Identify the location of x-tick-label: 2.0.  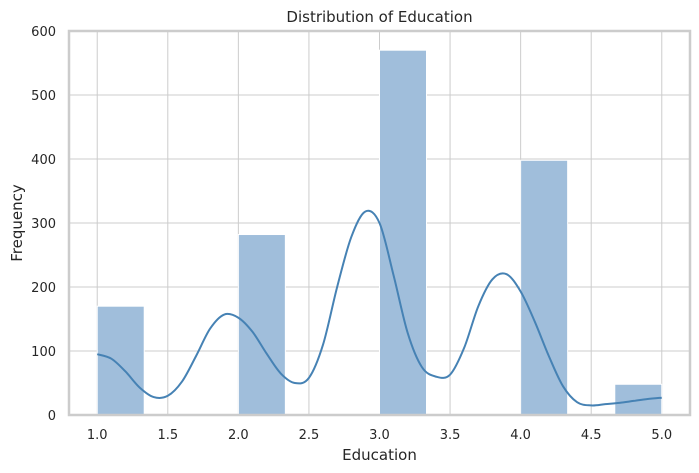
(238, 435).